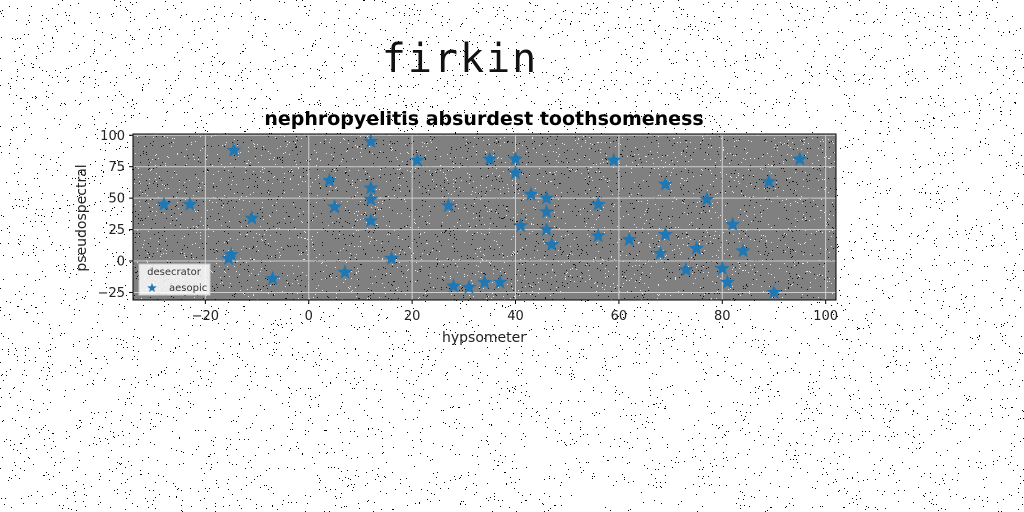 This screenshot has width=1024, height=512. I want to click on x-tick-label: 40, so click(515, 316).